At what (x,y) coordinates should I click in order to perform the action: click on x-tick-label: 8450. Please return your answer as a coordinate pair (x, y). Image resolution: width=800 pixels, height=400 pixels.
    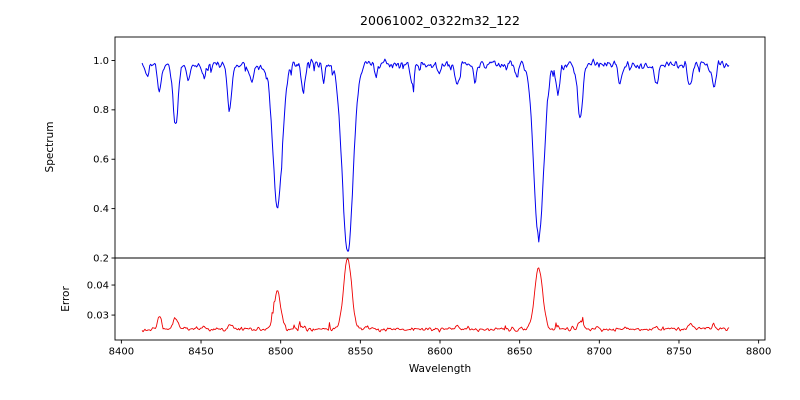
    Looking at the image, I should click on (200, 352).